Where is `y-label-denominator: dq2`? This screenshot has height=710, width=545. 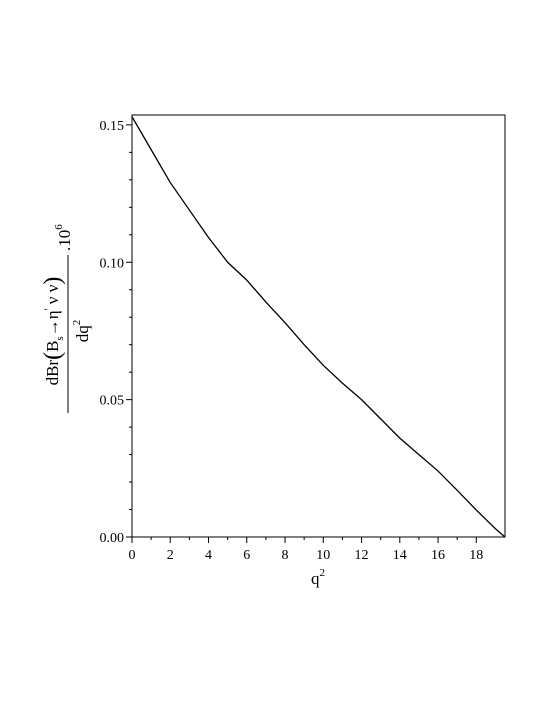 y-label-denominator: dq2 is located at coordinates (81, 331).